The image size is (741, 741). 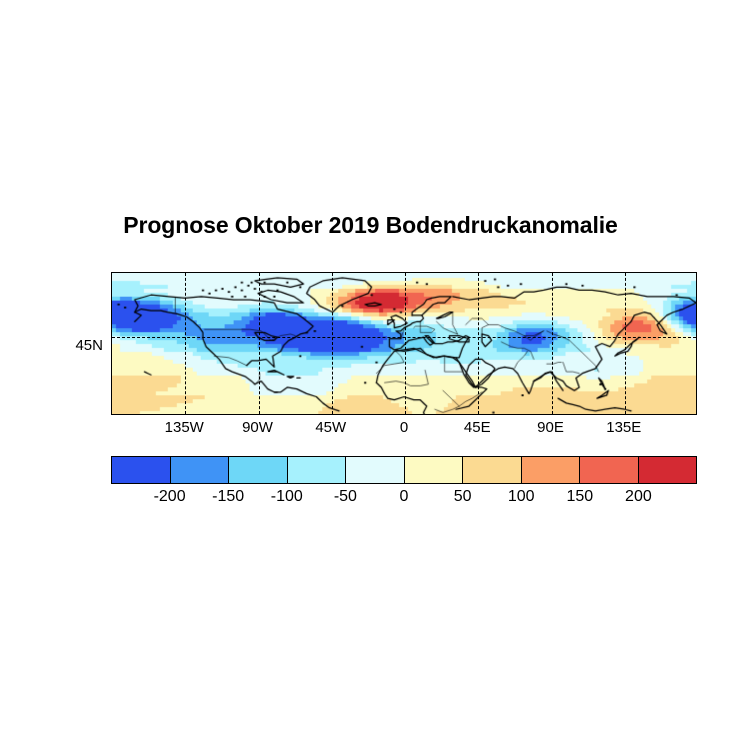 I want to click on anomaly-heatmap-canvas, so click(x=404, y=343).